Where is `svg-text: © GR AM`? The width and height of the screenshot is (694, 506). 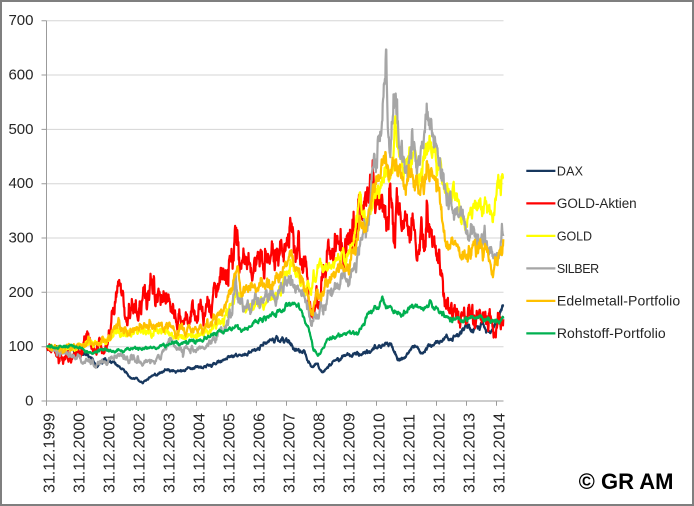 svg-text: © GR AM is located at coordinates (626, 481).